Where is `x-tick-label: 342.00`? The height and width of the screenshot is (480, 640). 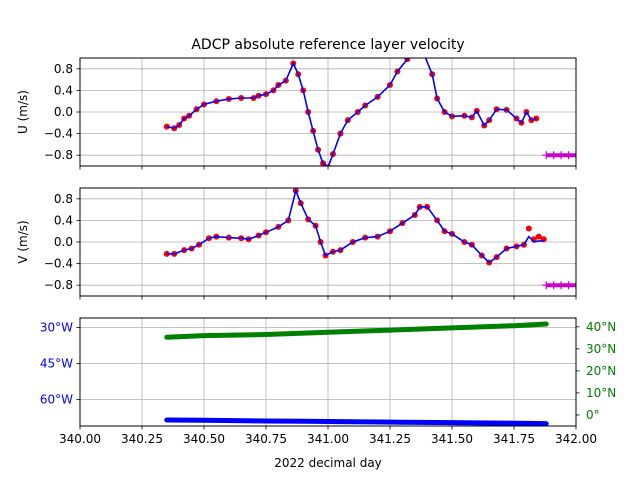
x-tick-label: 342.00 is located at coordinates (576, 439).